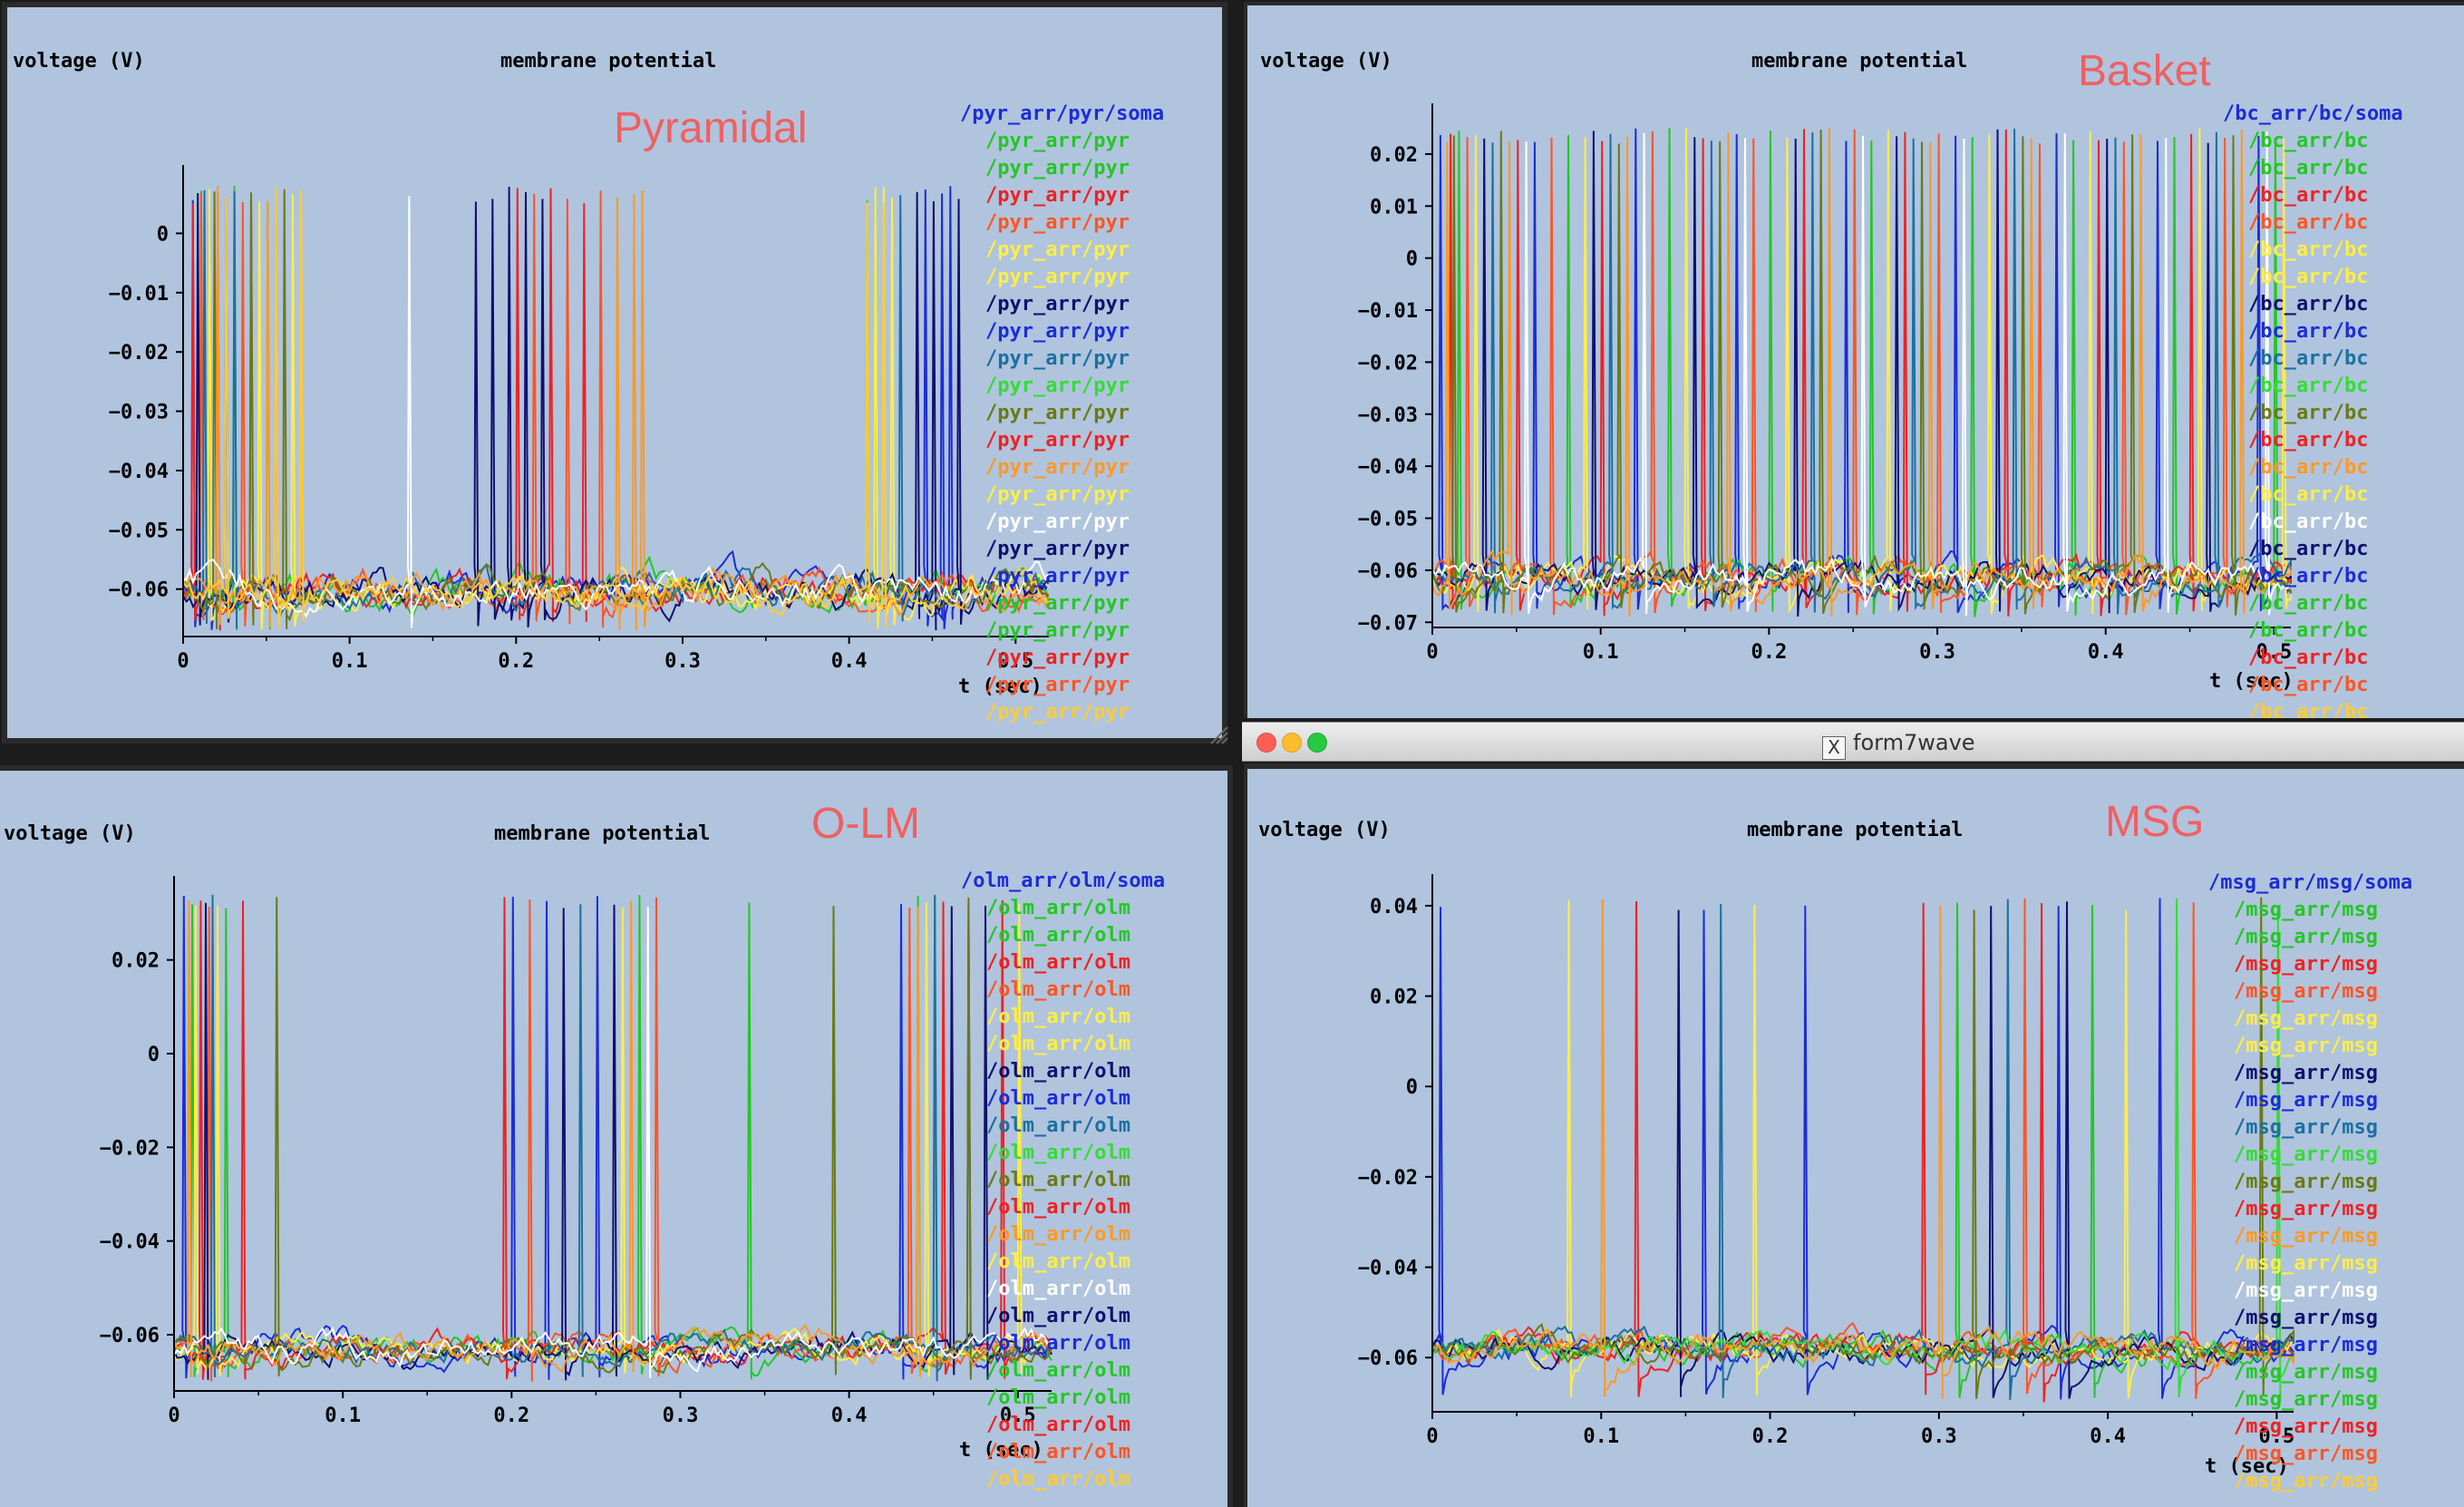 The height and width of the screenshot is (1507, 2464). What do you see at coordinates (511, 1416) in the screenshot?
I see `x-tick-label: 0.2` at bounding box center [511, 1416].